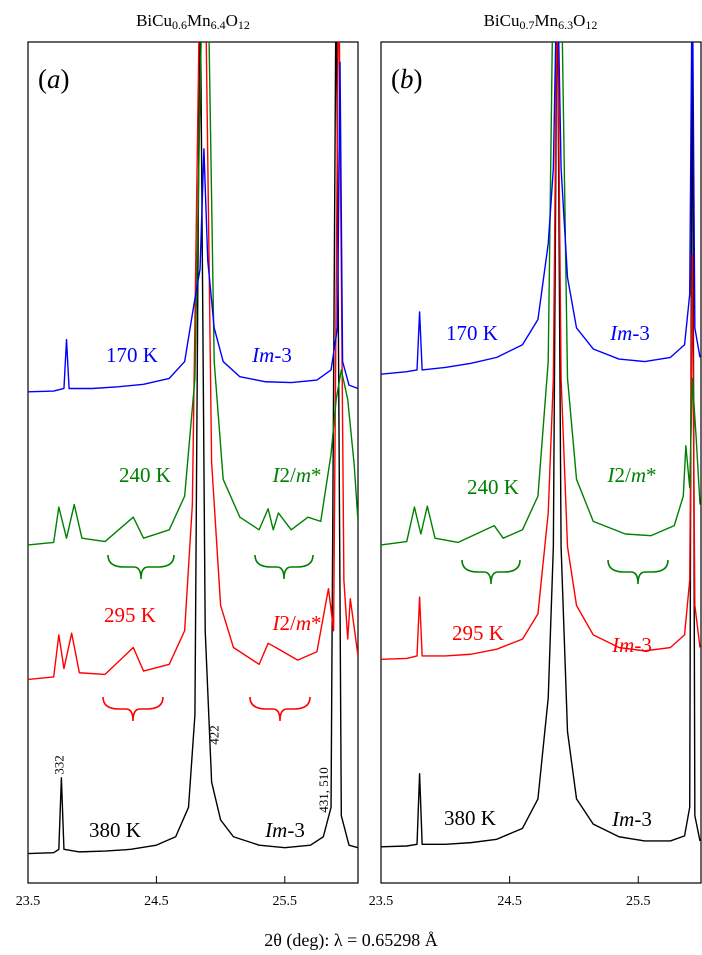 The image size is (702, 955). I want to click on peak-label: 431, 510, so click(323, 790).